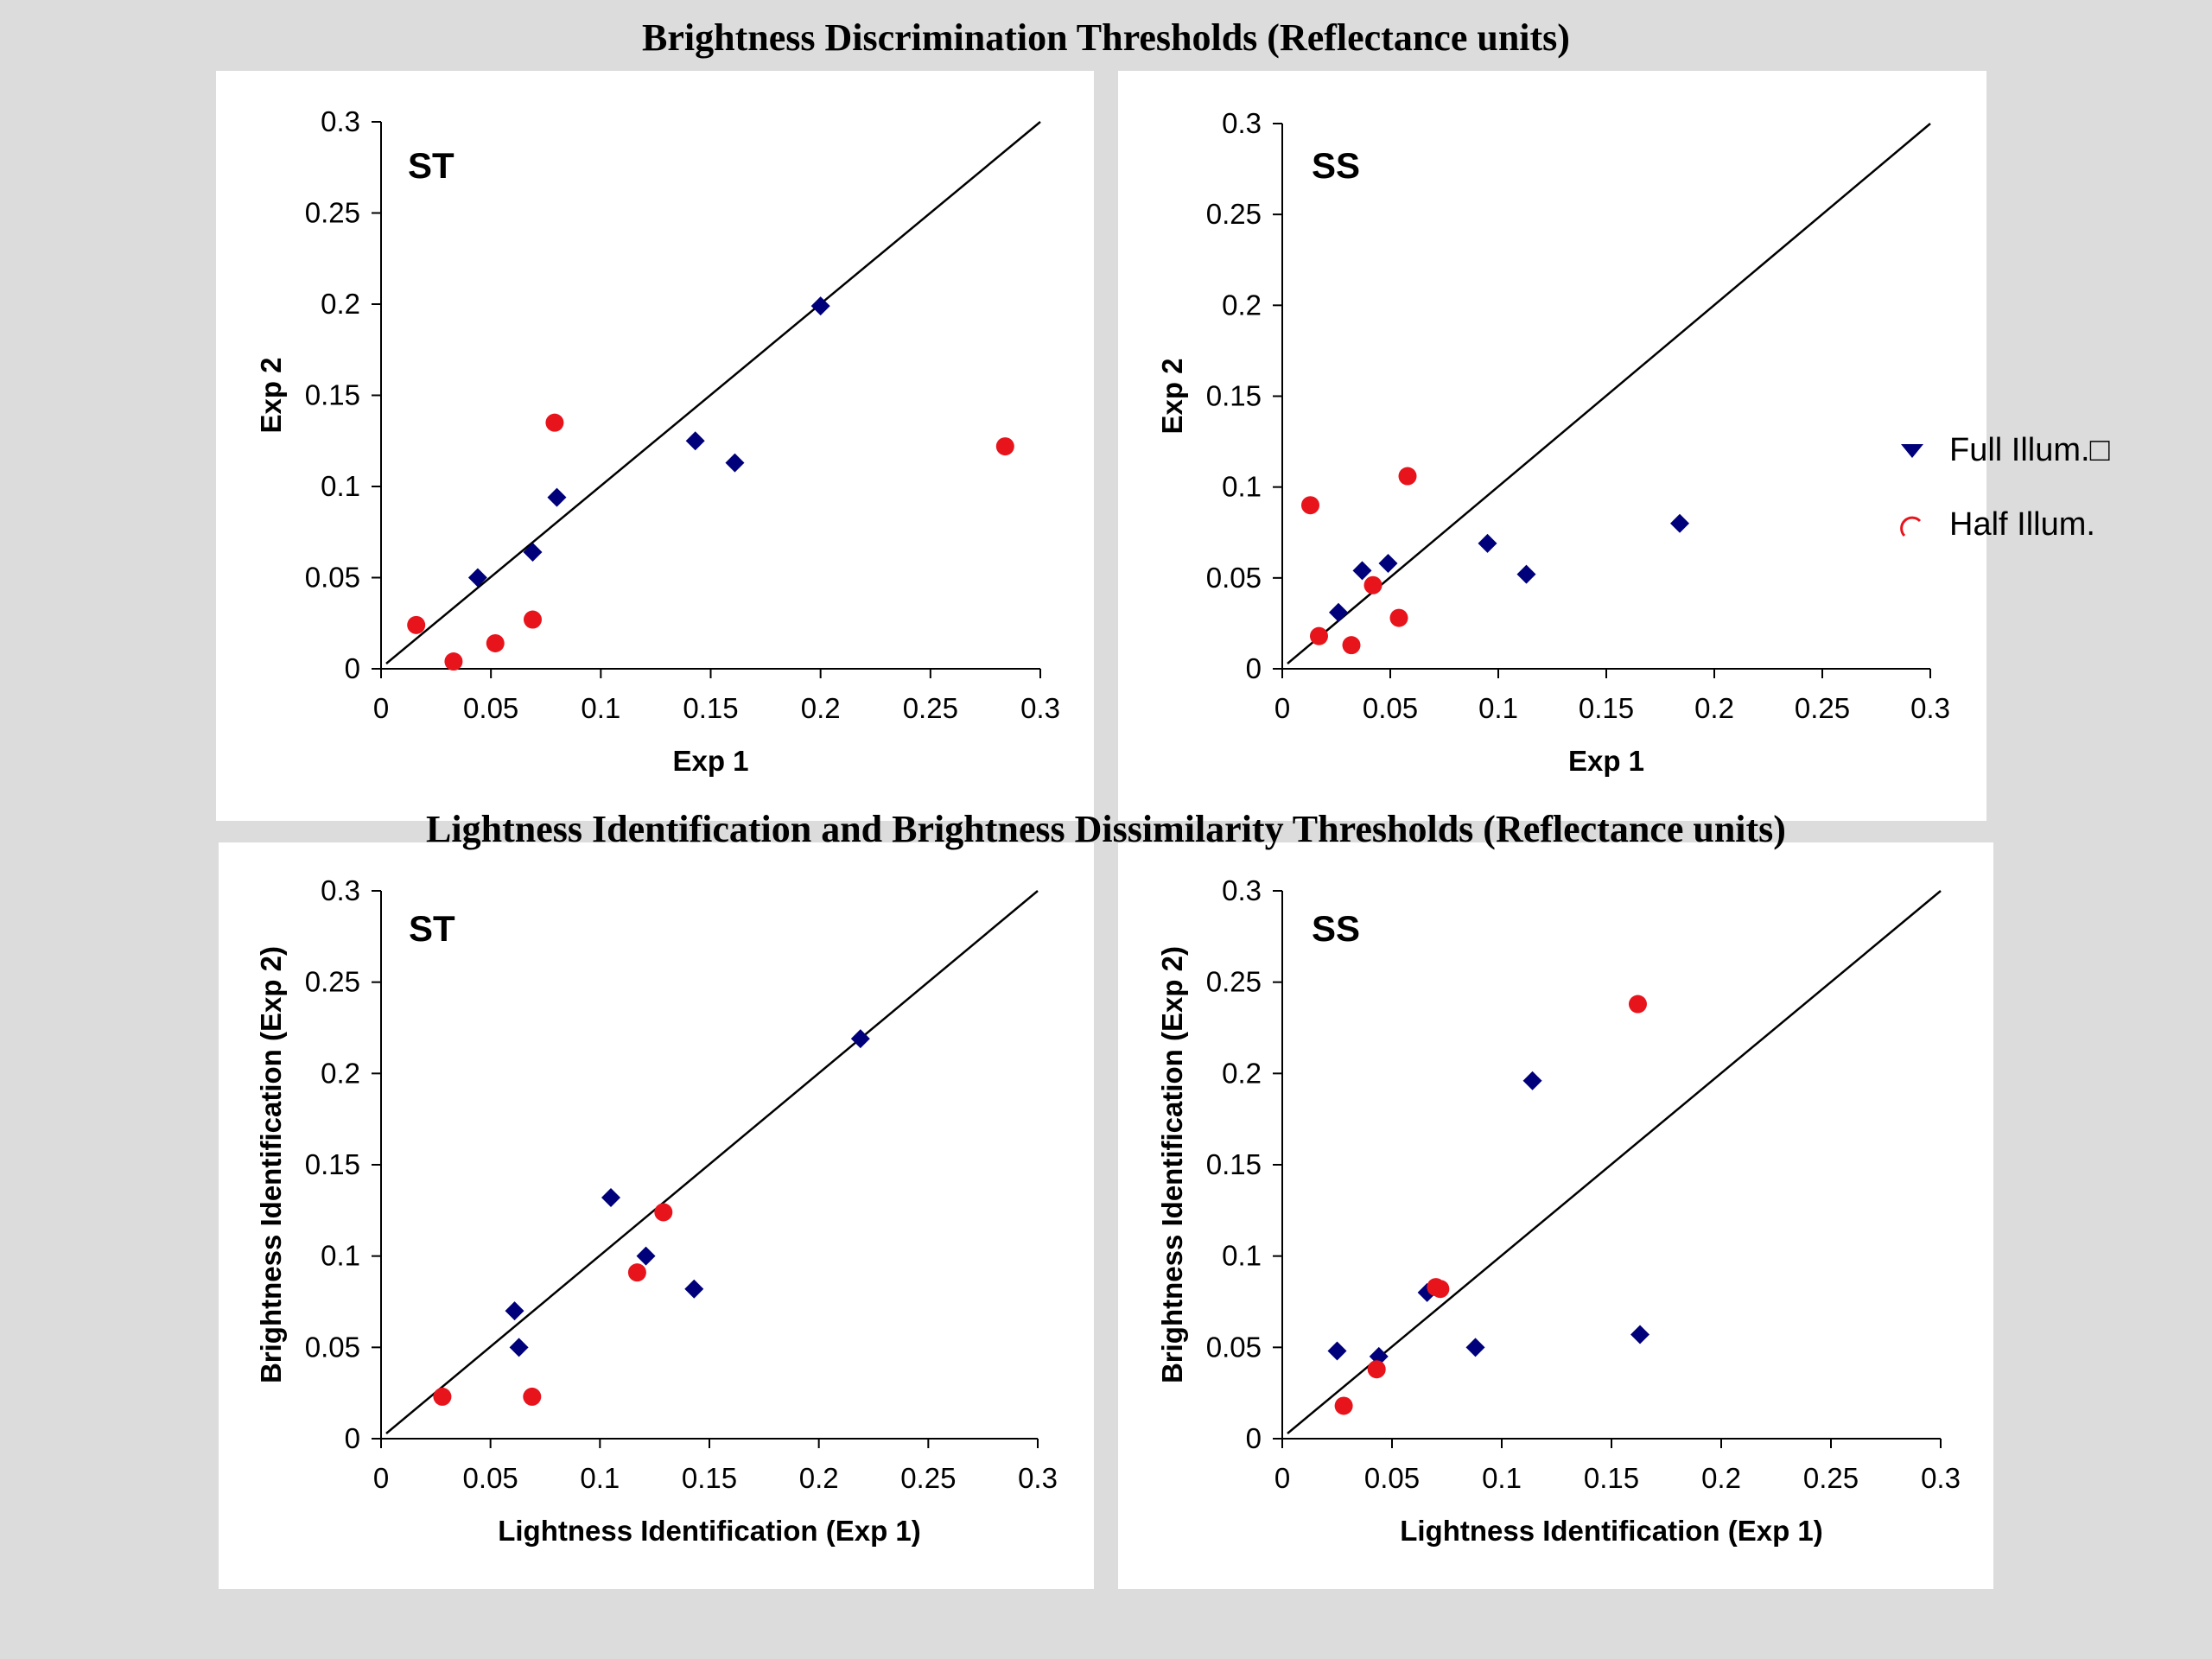 This screenshot has height=1659, width=2212. I want to click on circle-outline-marker-icon, so click(1911, 526).